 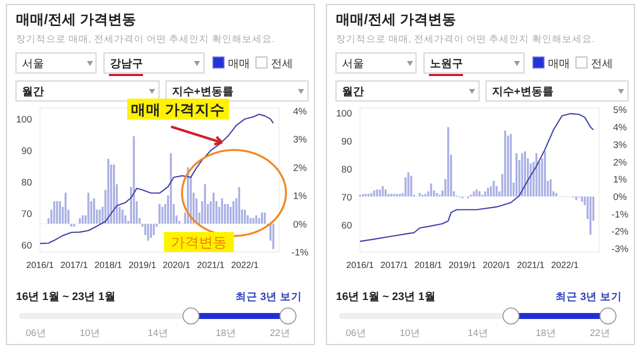 What do you see at coordinates (620, 250) in the screenshot?
I see `y2-tick-label: -3%` at bounding box center [620, 250].